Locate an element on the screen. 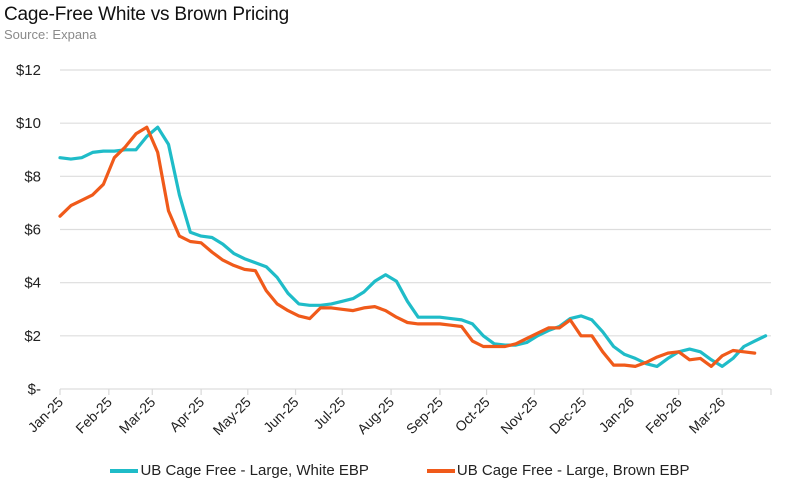  x-tick-label: Jan-26 is located at coordinates (617, 415).